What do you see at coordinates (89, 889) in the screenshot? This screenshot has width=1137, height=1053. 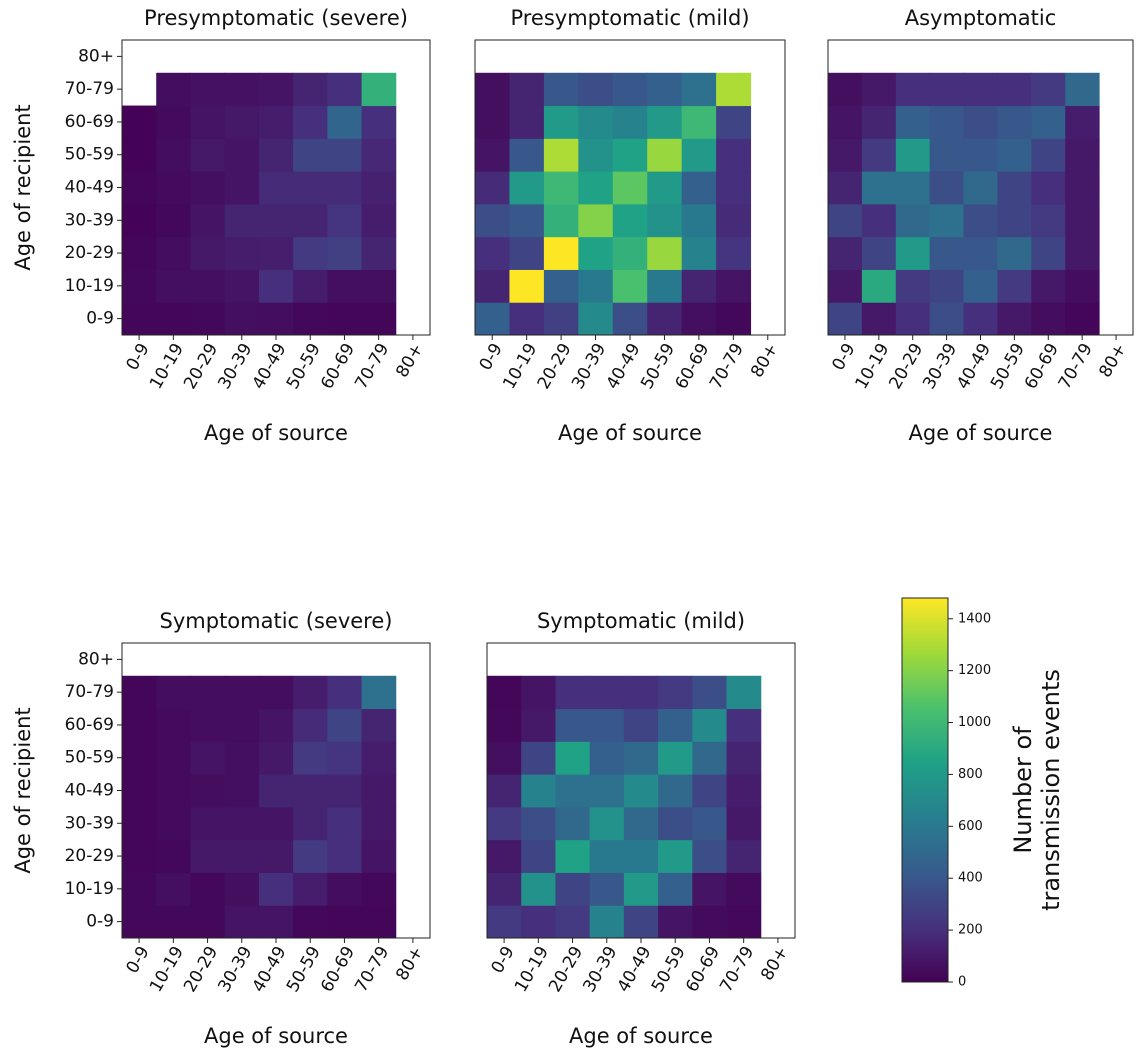 I see `y-tick-label: 10-19` at bounding box center [89, 889].